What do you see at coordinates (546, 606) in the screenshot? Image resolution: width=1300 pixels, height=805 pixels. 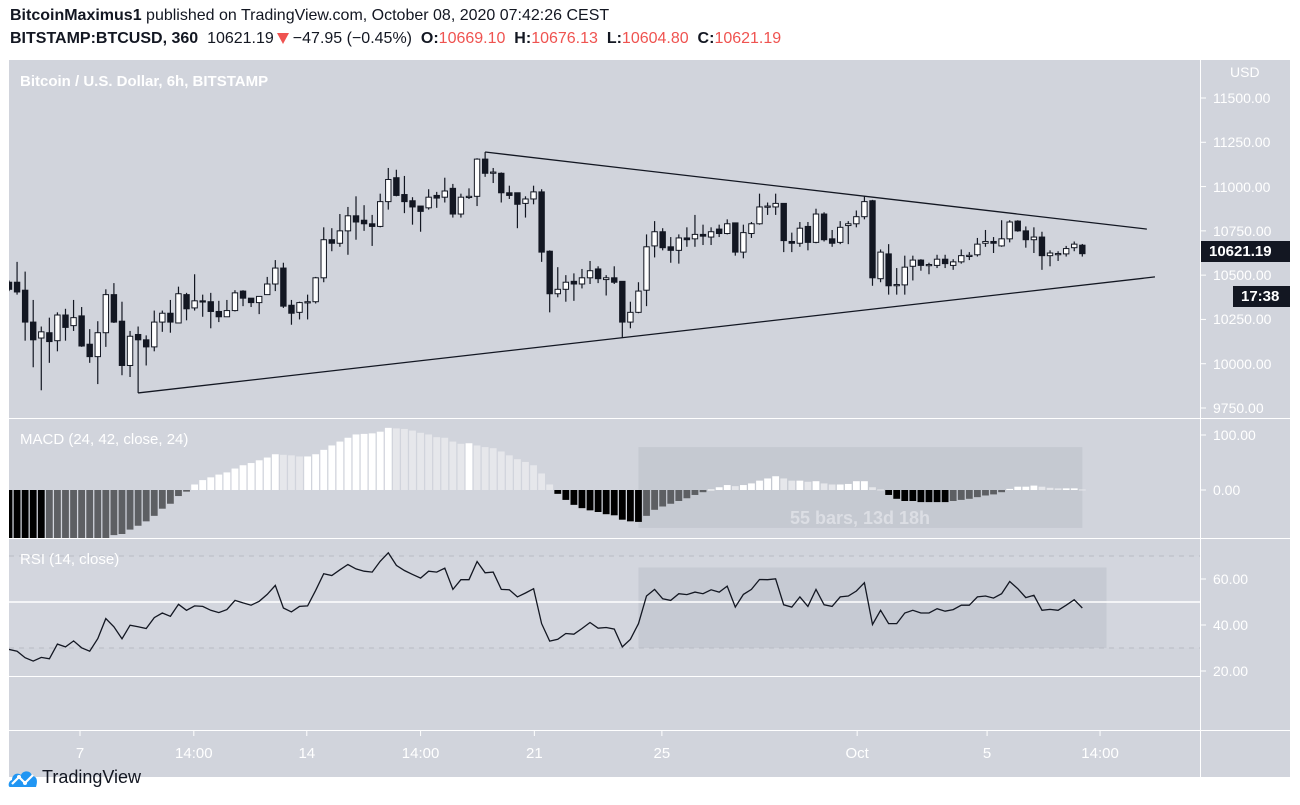 I see `rsi-line` at bounding box center [546, 606].